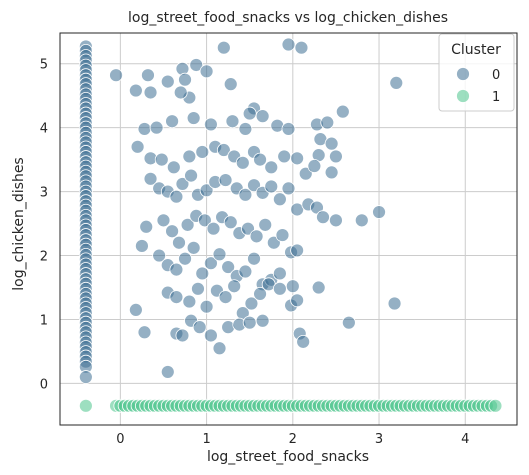 The height and width of the screenshot is (475, 529). I want to click on x-tick-labels: 0 1 2 3 4, so click(292, 439).